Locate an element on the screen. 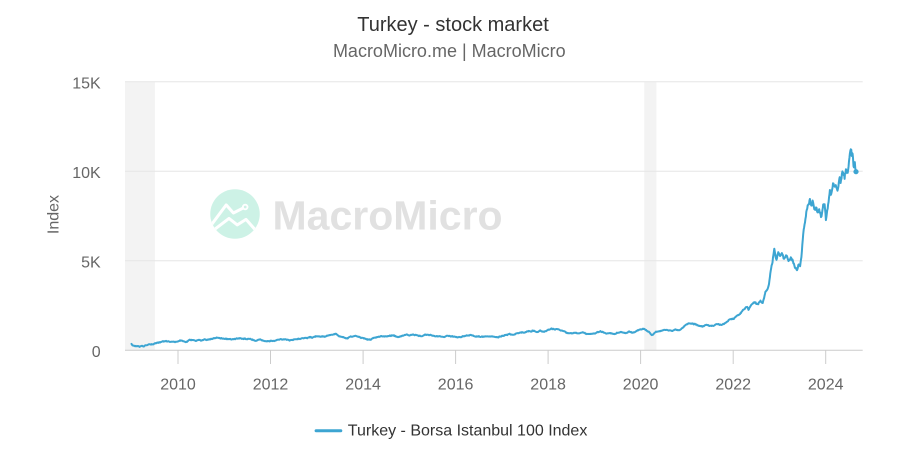 The width and height of the screenshot is (900, 473). svg-text: 2018 is located at coordinates (548, 385).